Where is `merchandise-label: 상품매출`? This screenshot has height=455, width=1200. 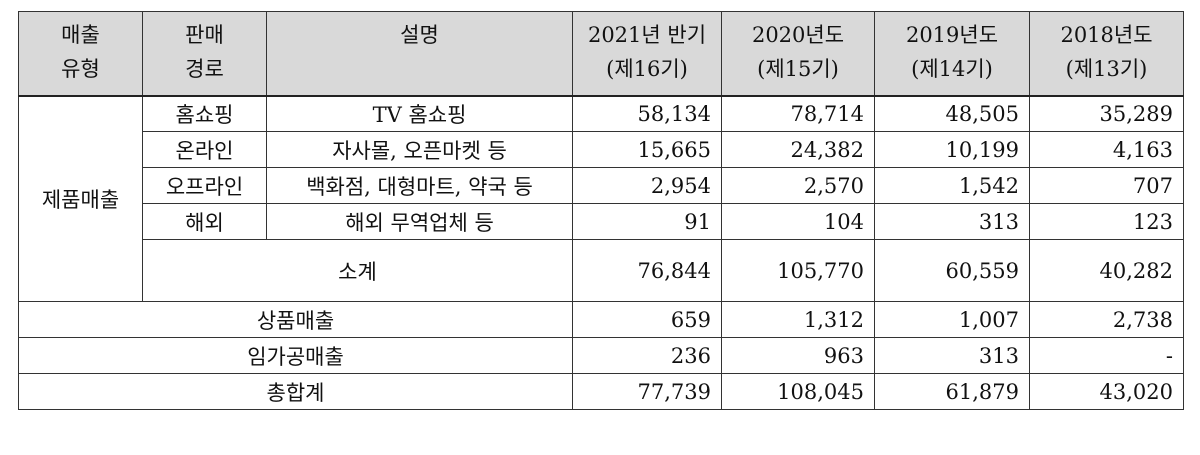 merchandise-label: 상품매출 is located at coordinates (295, 319).